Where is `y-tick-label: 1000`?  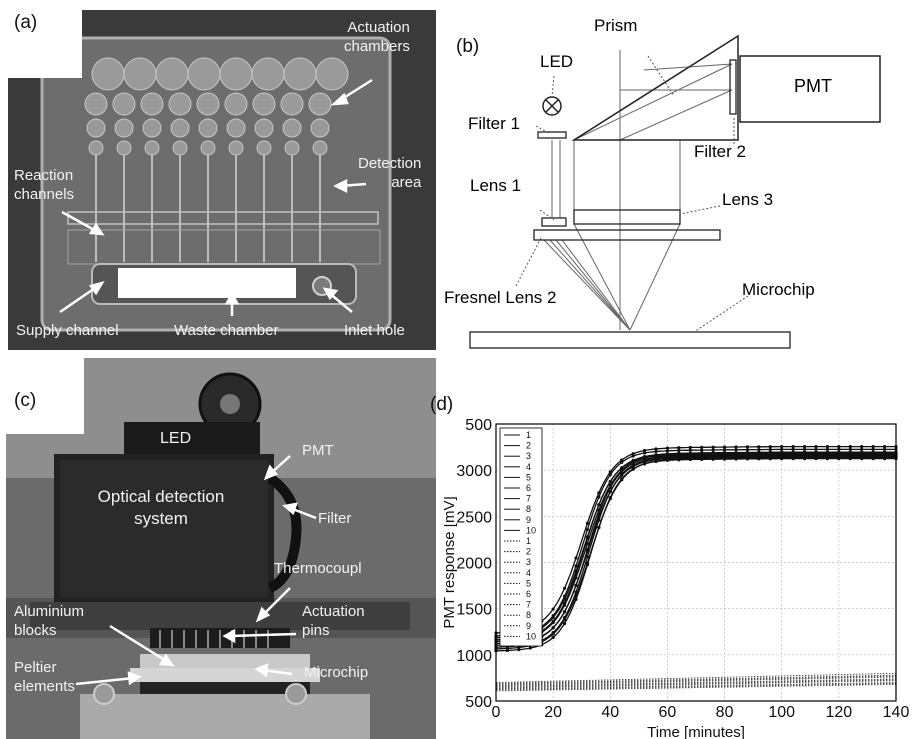
y-tick-label: 1000 is located at coordinates (474, 656).